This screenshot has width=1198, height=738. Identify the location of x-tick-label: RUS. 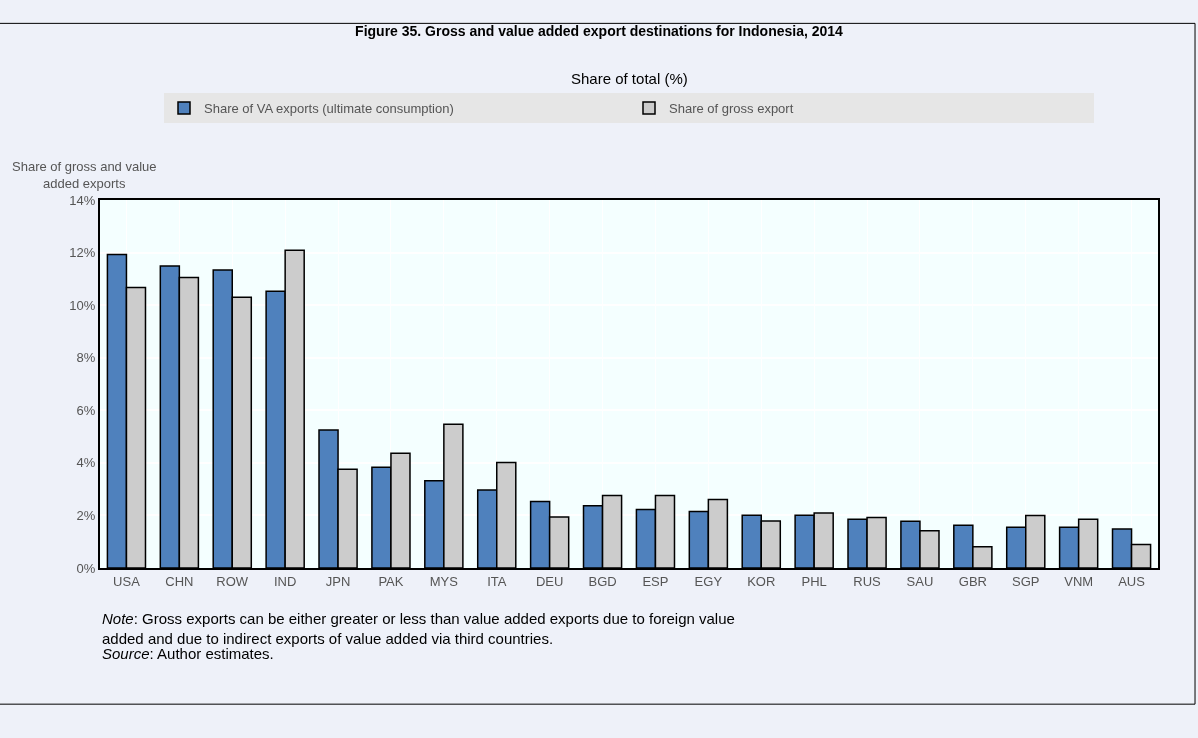
(867, 581).